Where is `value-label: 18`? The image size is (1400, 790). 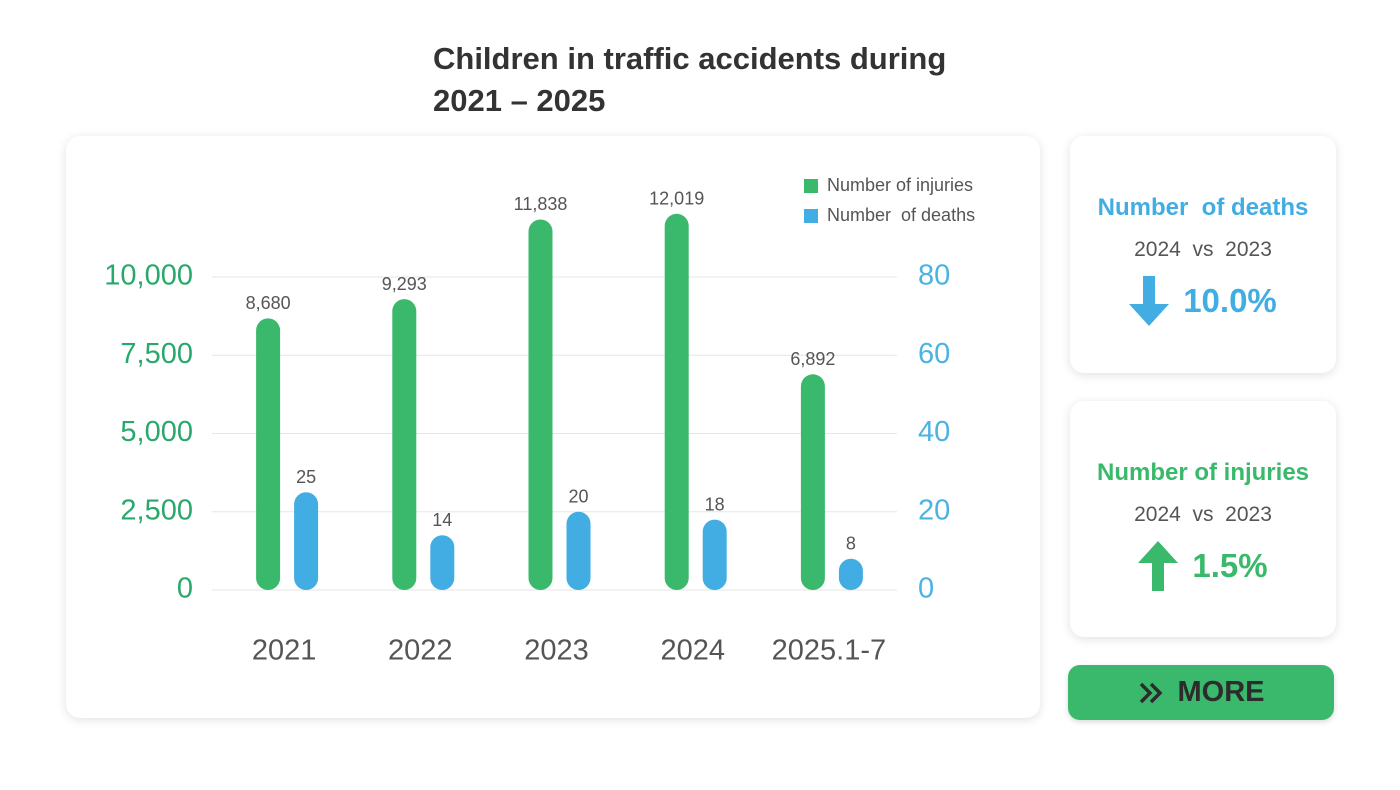
value-label: 18 is located at coordinates (715, 504).